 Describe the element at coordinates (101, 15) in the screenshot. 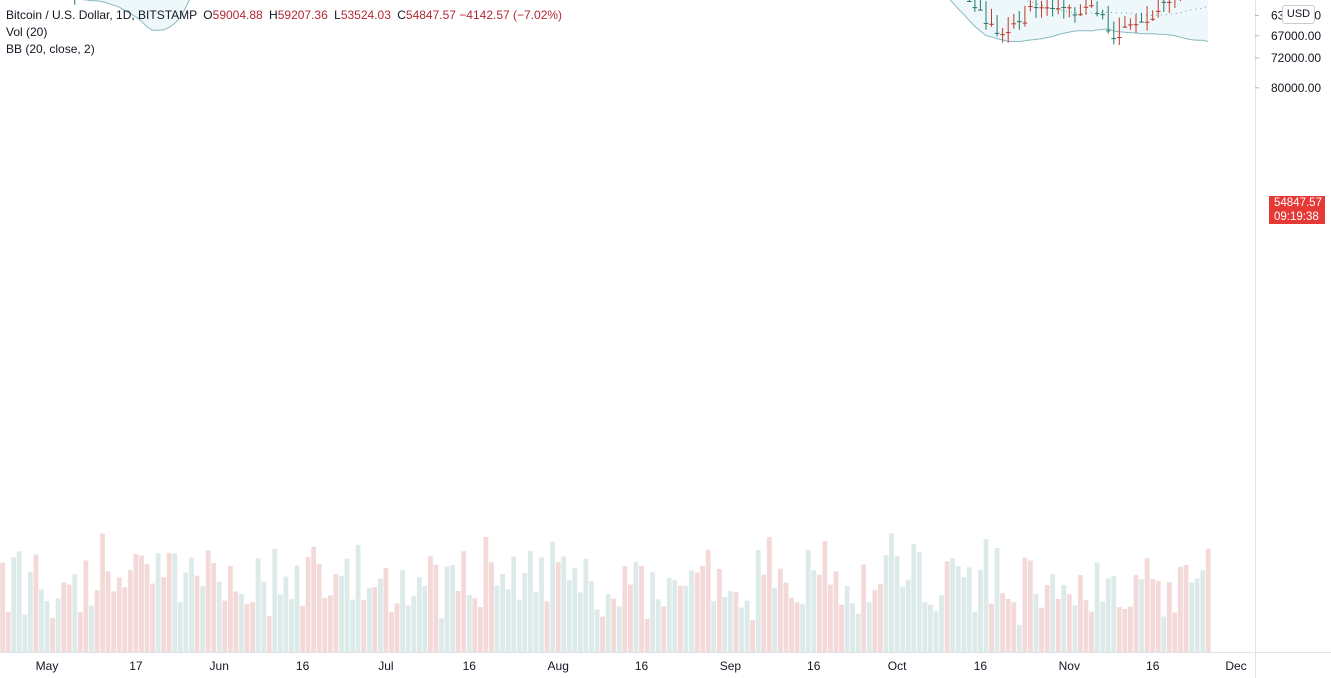

I see `legend-title: Bitcoin / U.S. Dollar, 1D, BITSTAMP` at that location.